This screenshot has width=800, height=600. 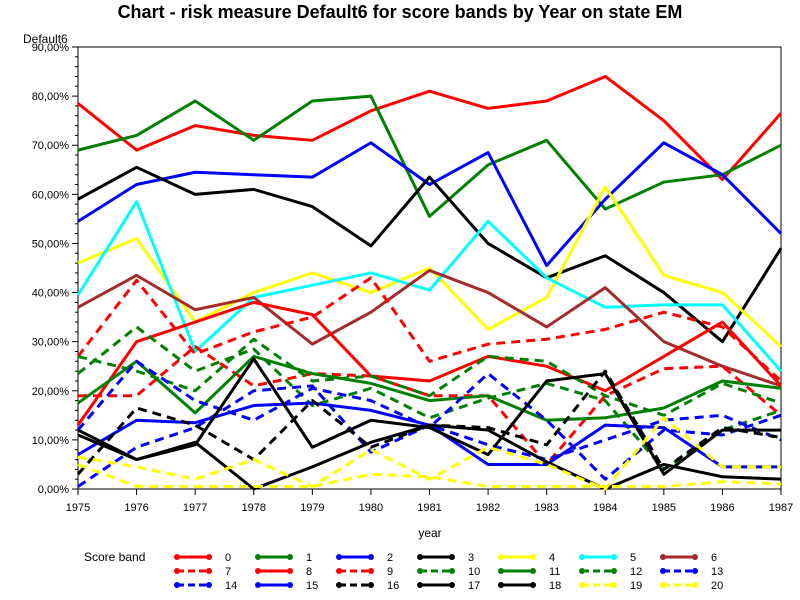 What do you see at coordinates (688, 558) in the screenshot?
I see `legend-item-6: 6` at bounding box center [688, 558].